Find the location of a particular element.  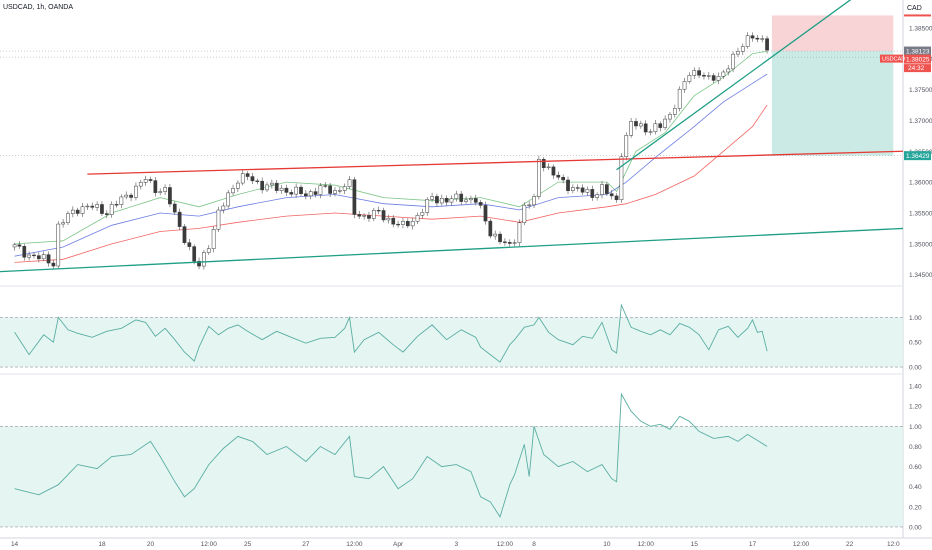

x-tick-label: 8 is located at coordinates (534, 544).